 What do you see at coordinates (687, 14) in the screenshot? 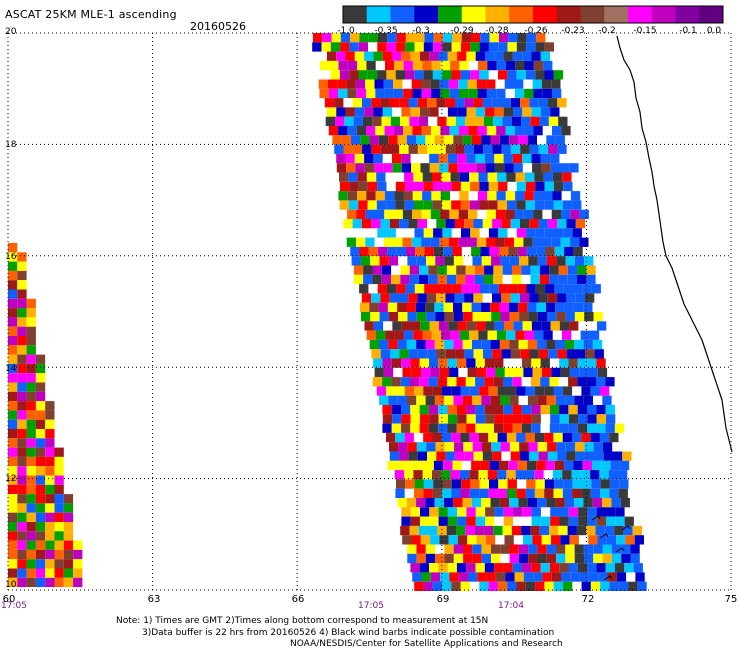
I see `colorbar-segment` at bounding box center [687, 14].